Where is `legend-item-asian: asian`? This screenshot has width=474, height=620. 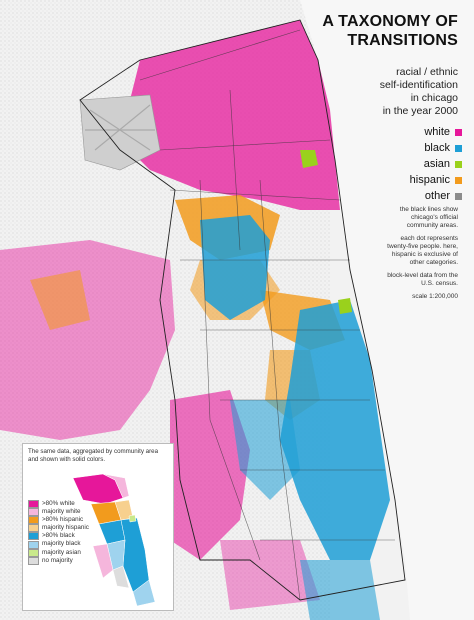 legend-item-asian: asian is located at coordinates (436, 164).